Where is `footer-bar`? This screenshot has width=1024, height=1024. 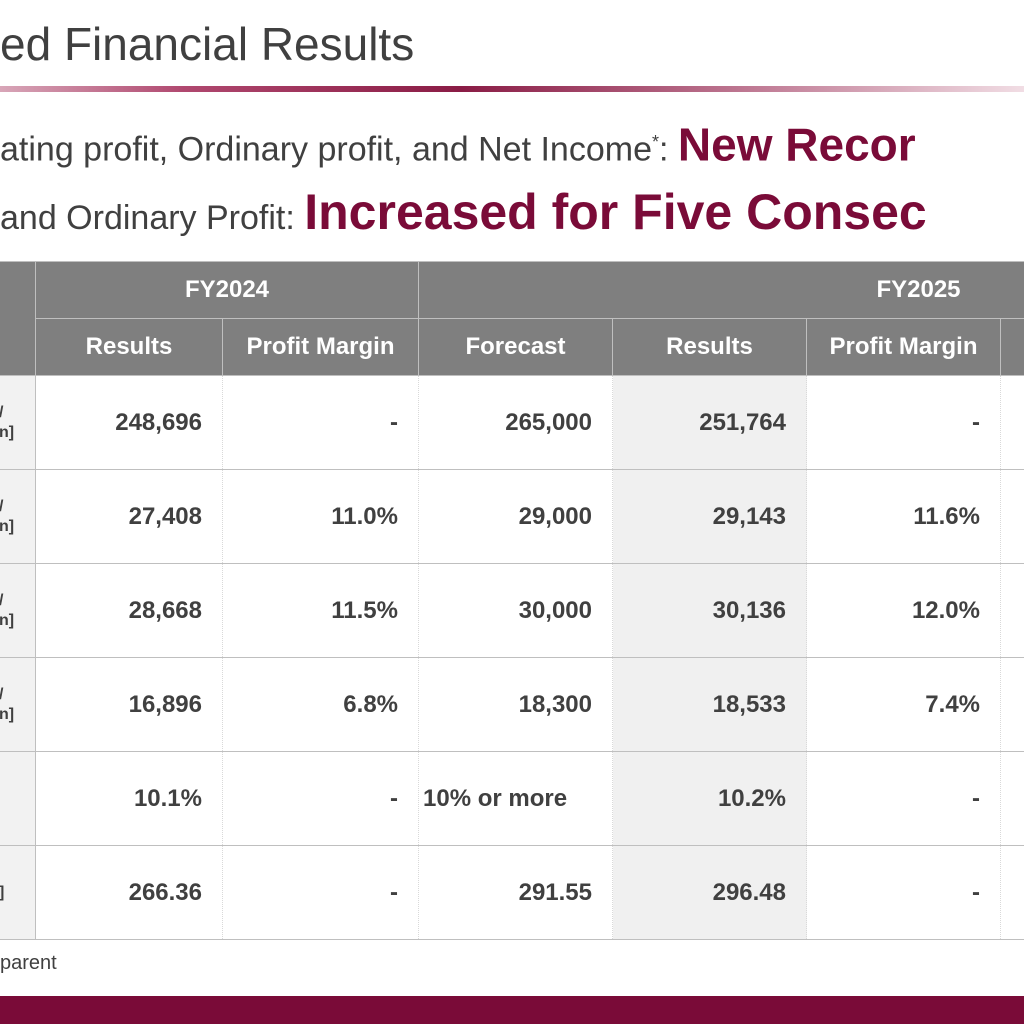
footer-bar is located at coordinates (512, 1010).